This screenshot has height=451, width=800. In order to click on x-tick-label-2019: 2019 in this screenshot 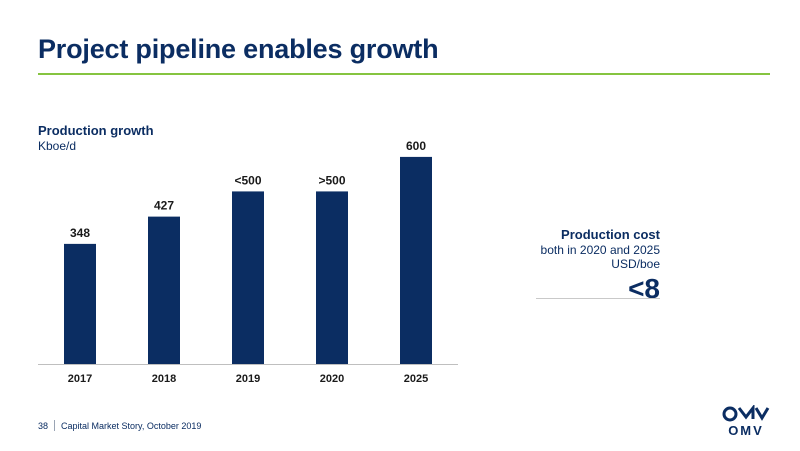, I will do `click(248, 379)`.